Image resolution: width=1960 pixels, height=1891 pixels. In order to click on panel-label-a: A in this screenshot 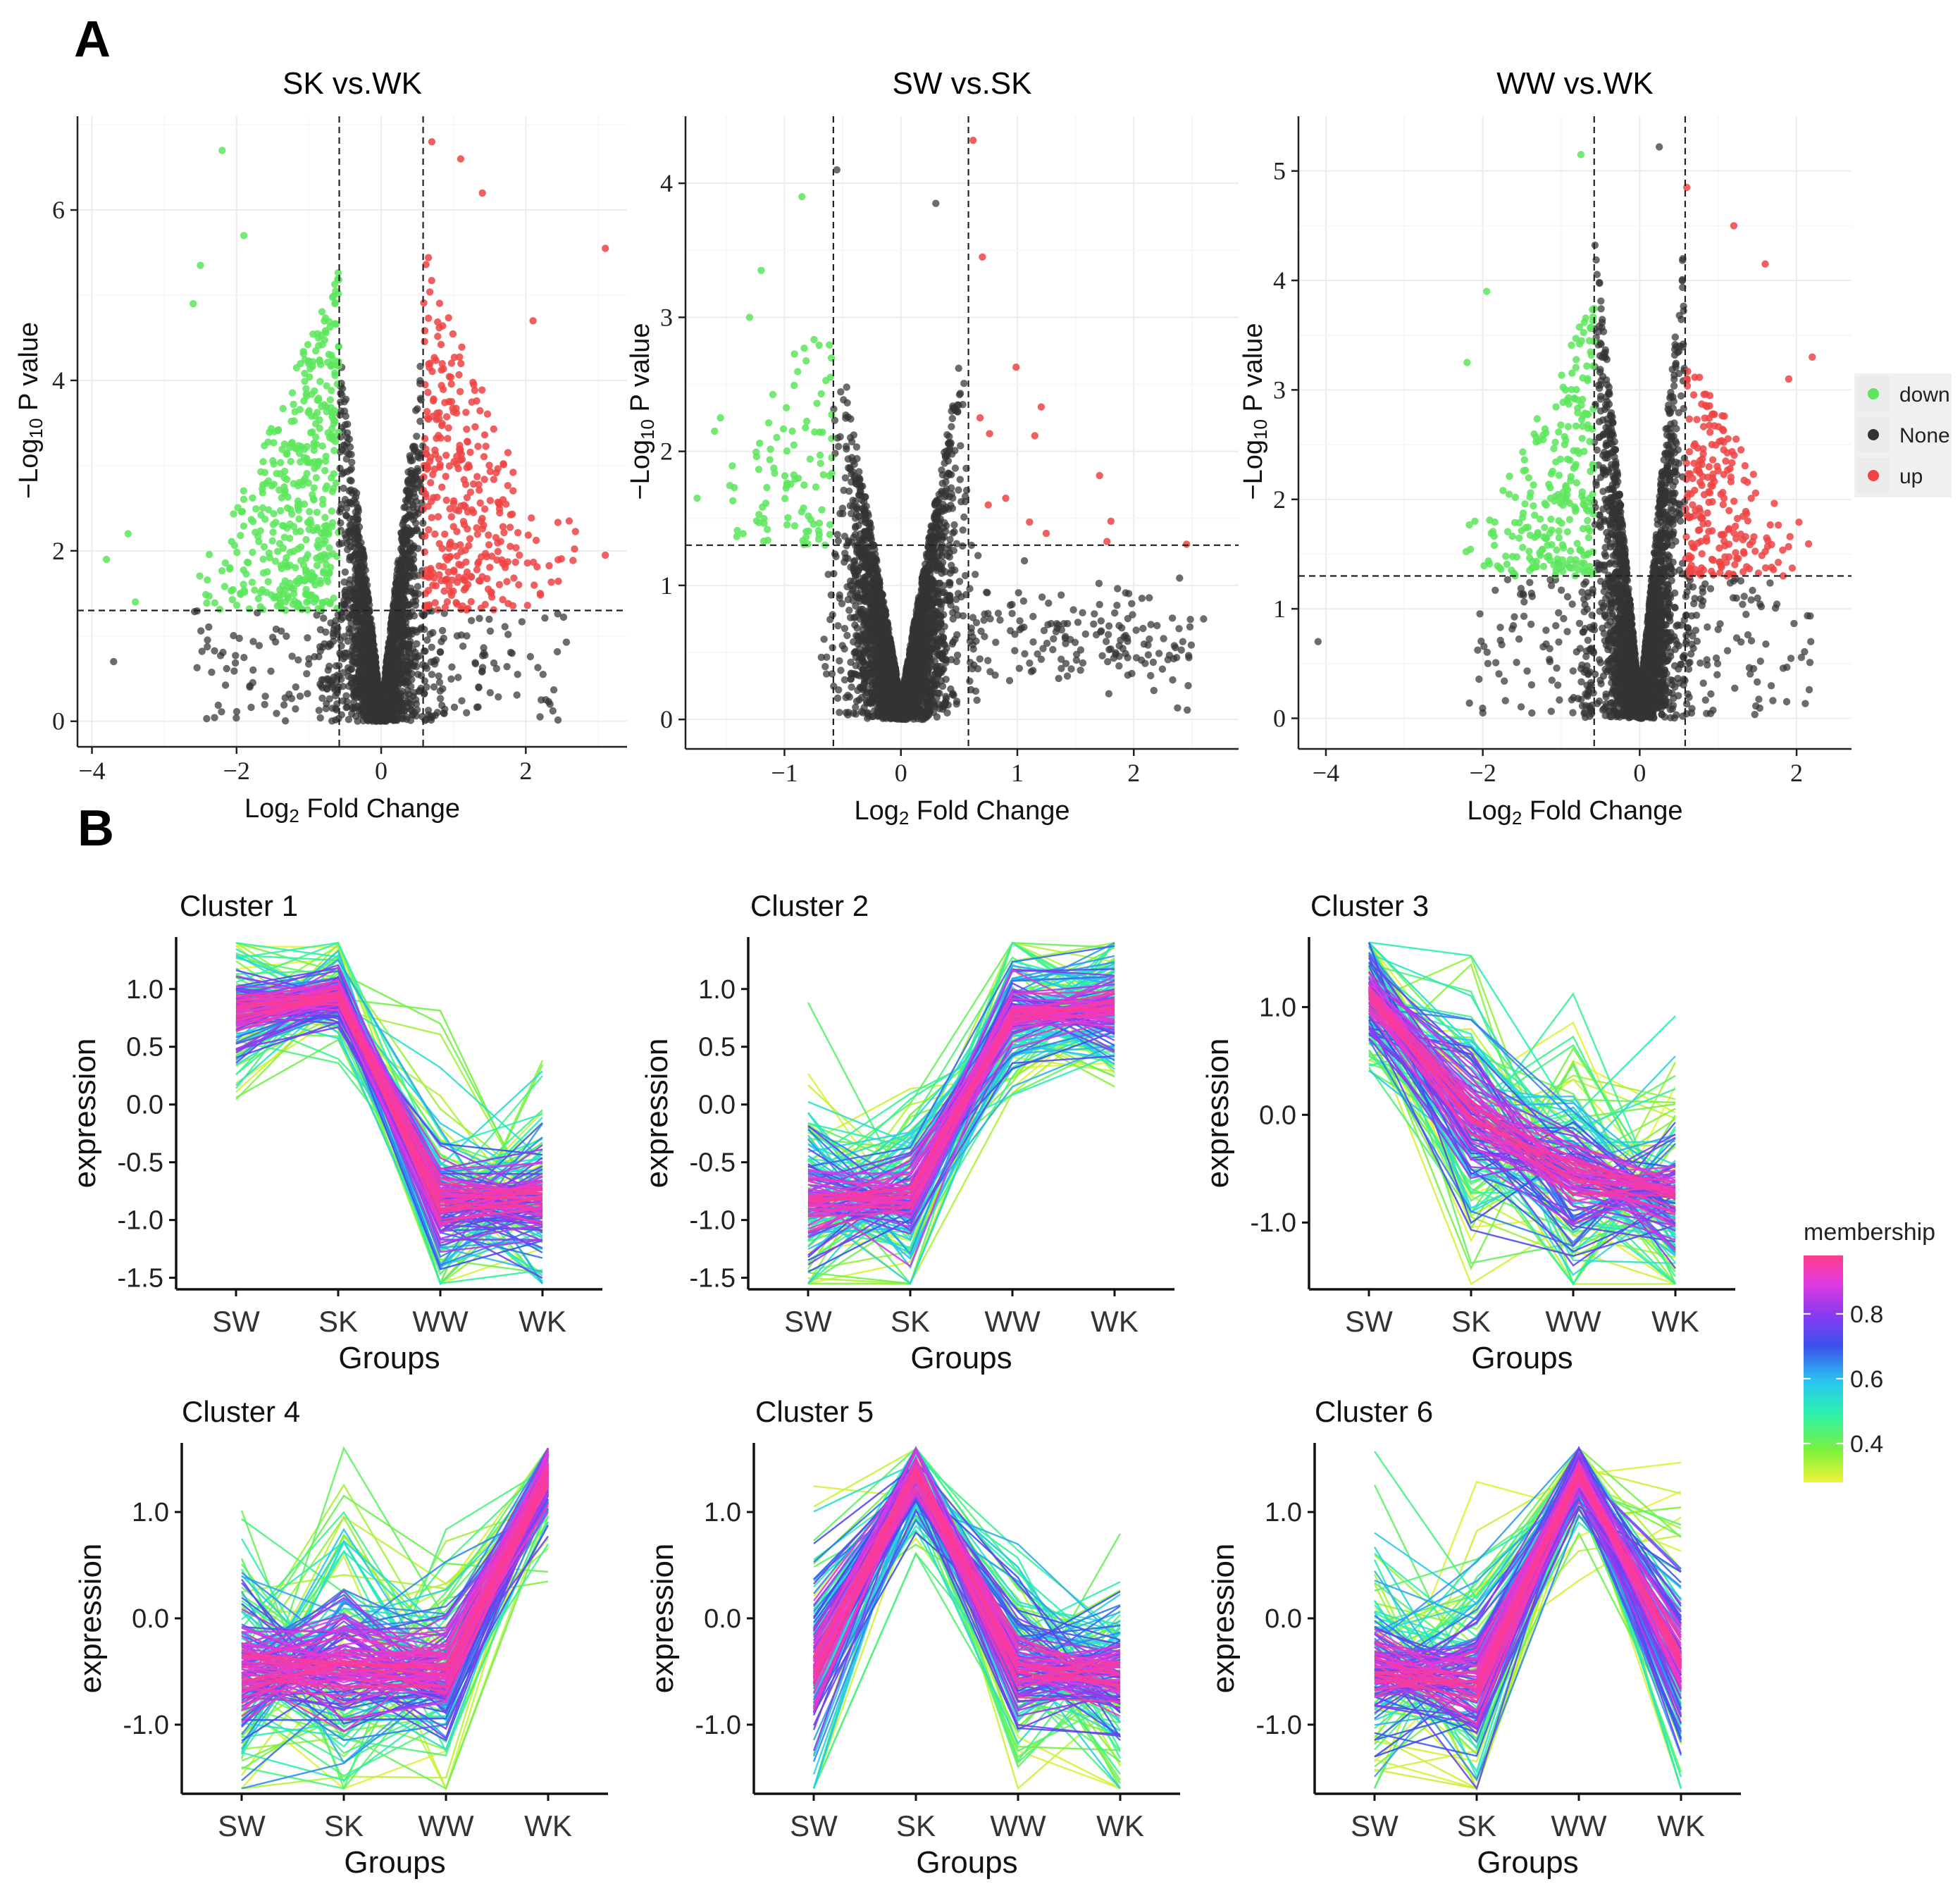, I will do `click(92, 40)`.